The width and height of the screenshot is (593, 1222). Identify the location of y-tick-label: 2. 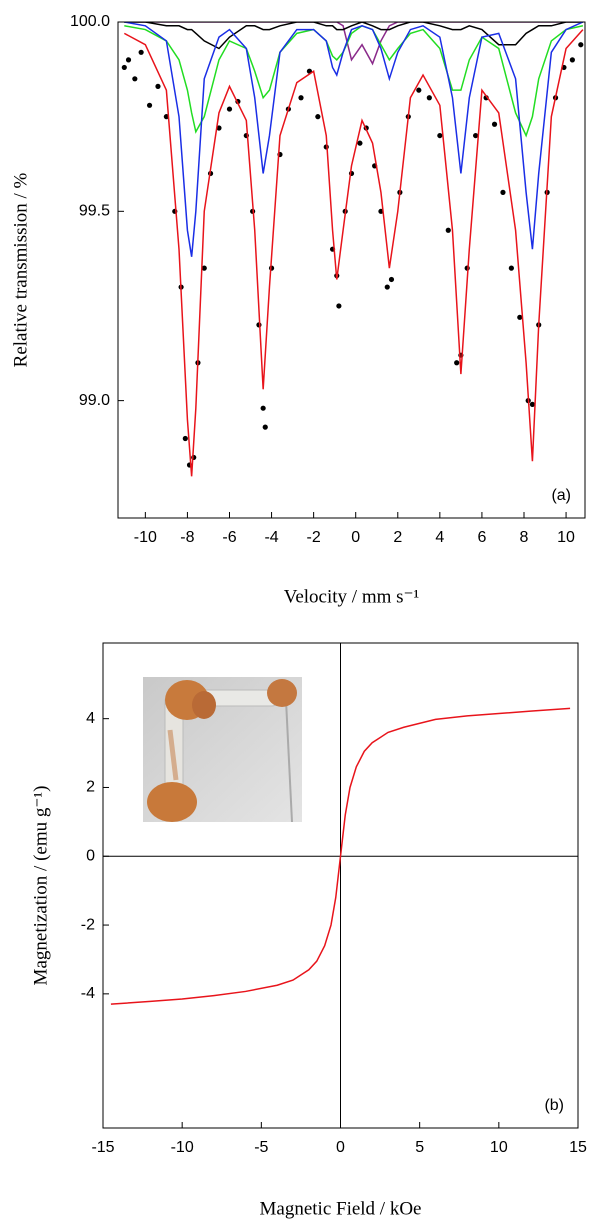
(90, 787).